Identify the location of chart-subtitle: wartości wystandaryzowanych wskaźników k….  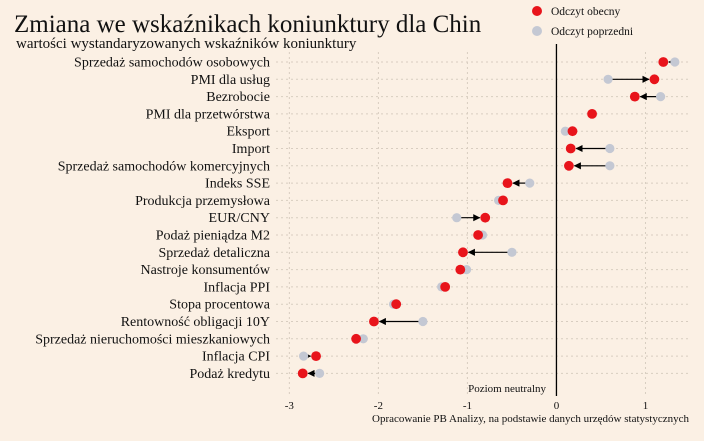
(186, 44).